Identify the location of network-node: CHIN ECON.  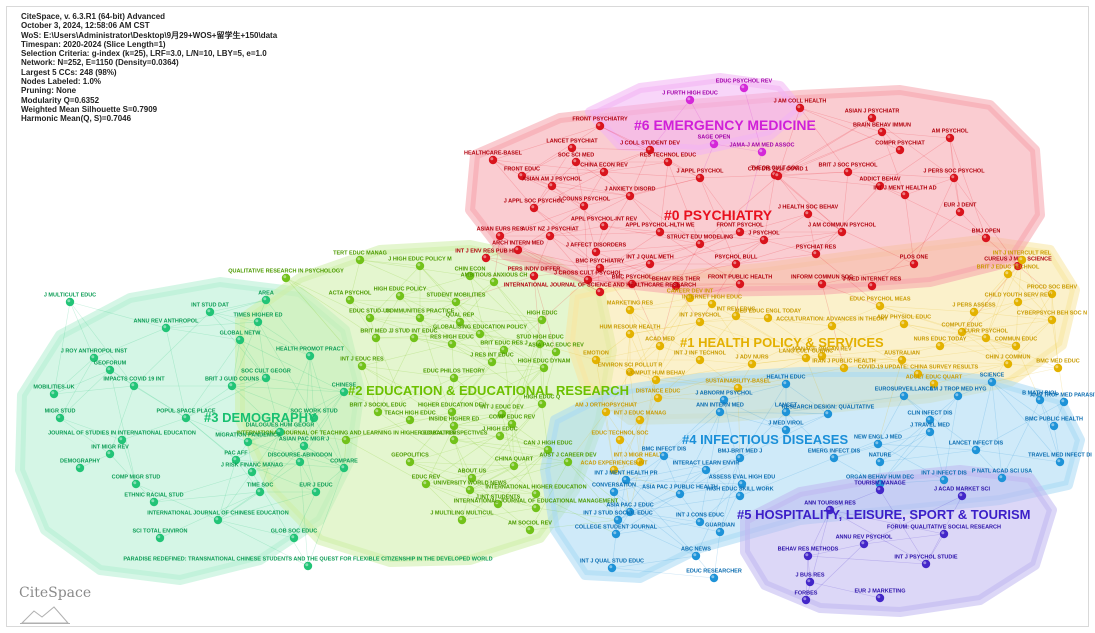
(470, 274).